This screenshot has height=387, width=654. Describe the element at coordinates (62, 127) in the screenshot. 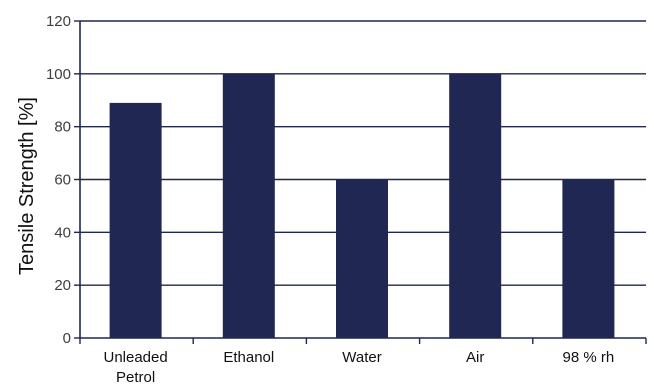

I see `y-tick-label-80: 80` at that location.